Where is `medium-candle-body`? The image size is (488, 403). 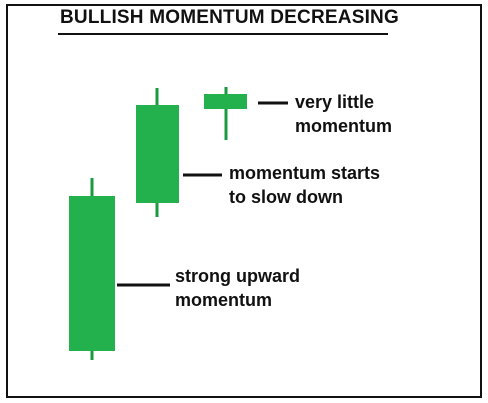 medium-candle-body is located at coordinates (157, 154).